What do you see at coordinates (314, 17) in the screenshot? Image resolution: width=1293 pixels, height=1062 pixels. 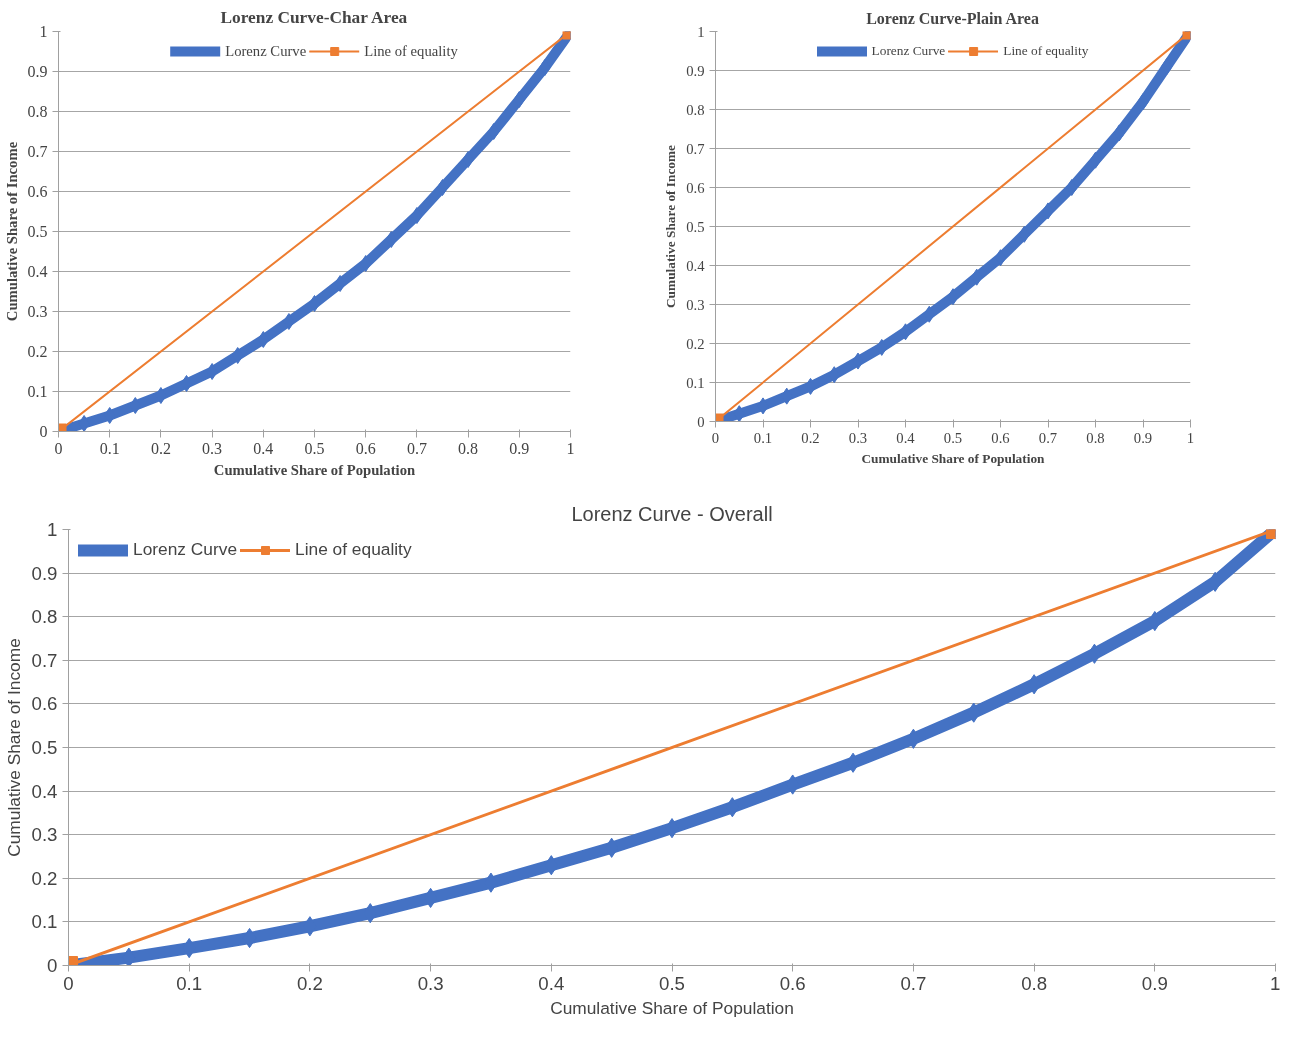 I see `chart-title: Lorenz Curve-Char Area` at bounding box center [314, 17].